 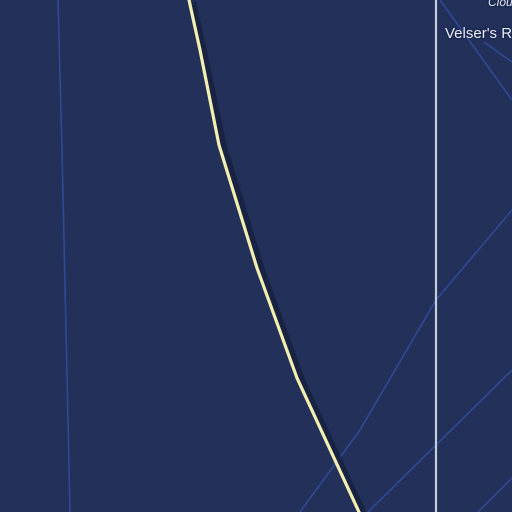 What do you see at coordinates (494, 494) in the screenshot?
I see `minor-road-bottom-right` at bounding box center [494, 494].